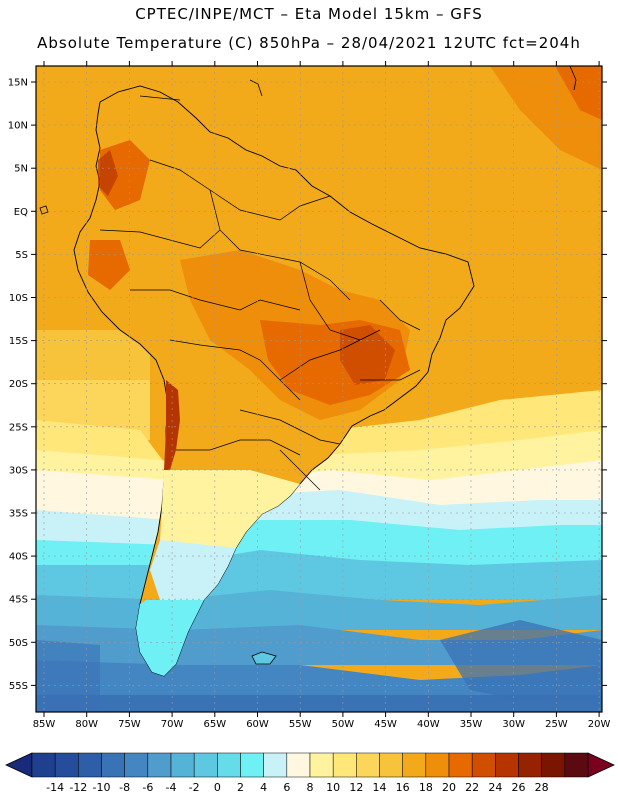 This screenshot has height=800, width=618. What do you see at coordinates (513, 724) in the screenshot?
I see `lon-label-30W: 30W` at bounding box center [513, 724].